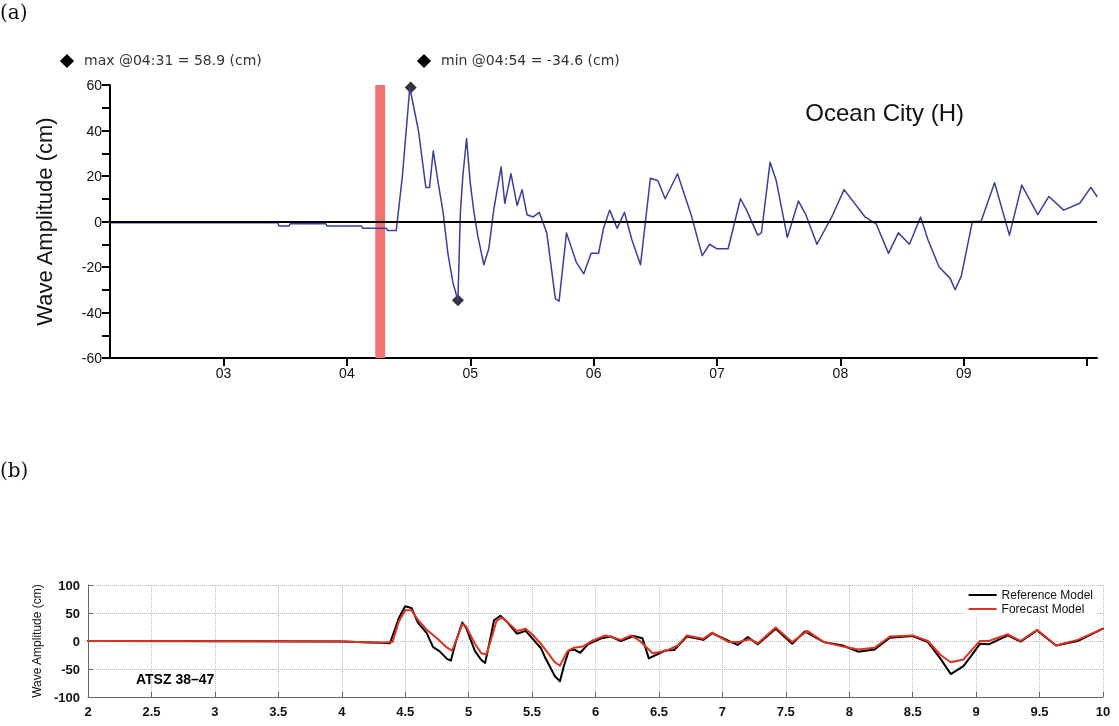 The height and width of the screenshot is (726, 1119). I want to click on annotation: ATSZ 38–47, so click(175, 679).